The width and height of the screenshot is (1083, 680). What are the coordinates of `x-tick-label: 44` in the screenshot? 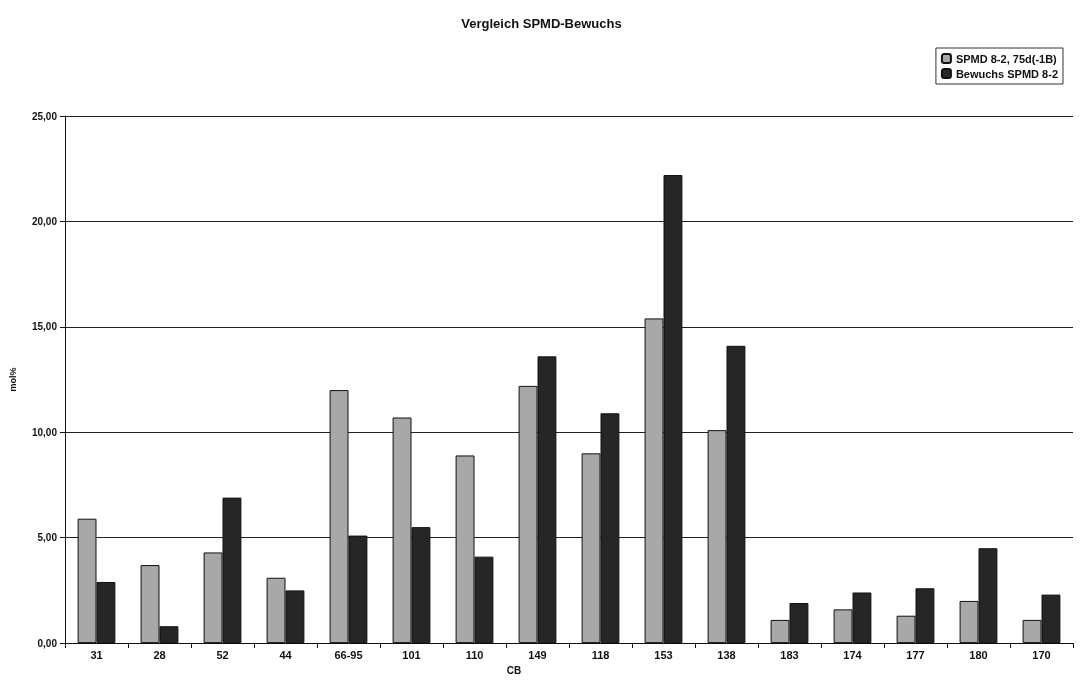 It's located at (286, 654).